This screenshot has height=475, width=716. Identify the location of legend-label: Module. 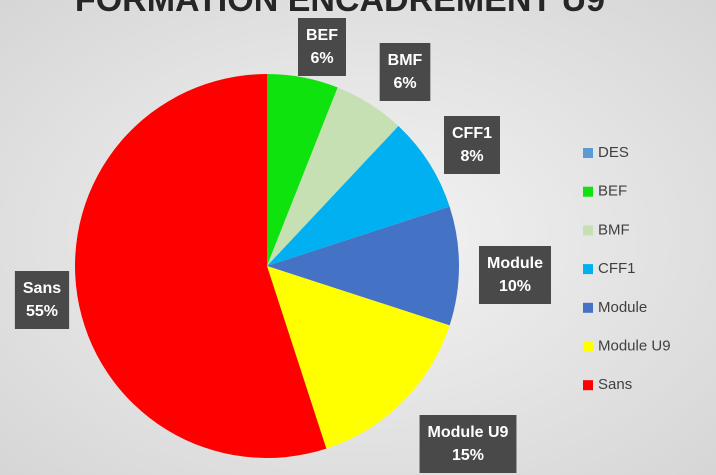
(622, 307).